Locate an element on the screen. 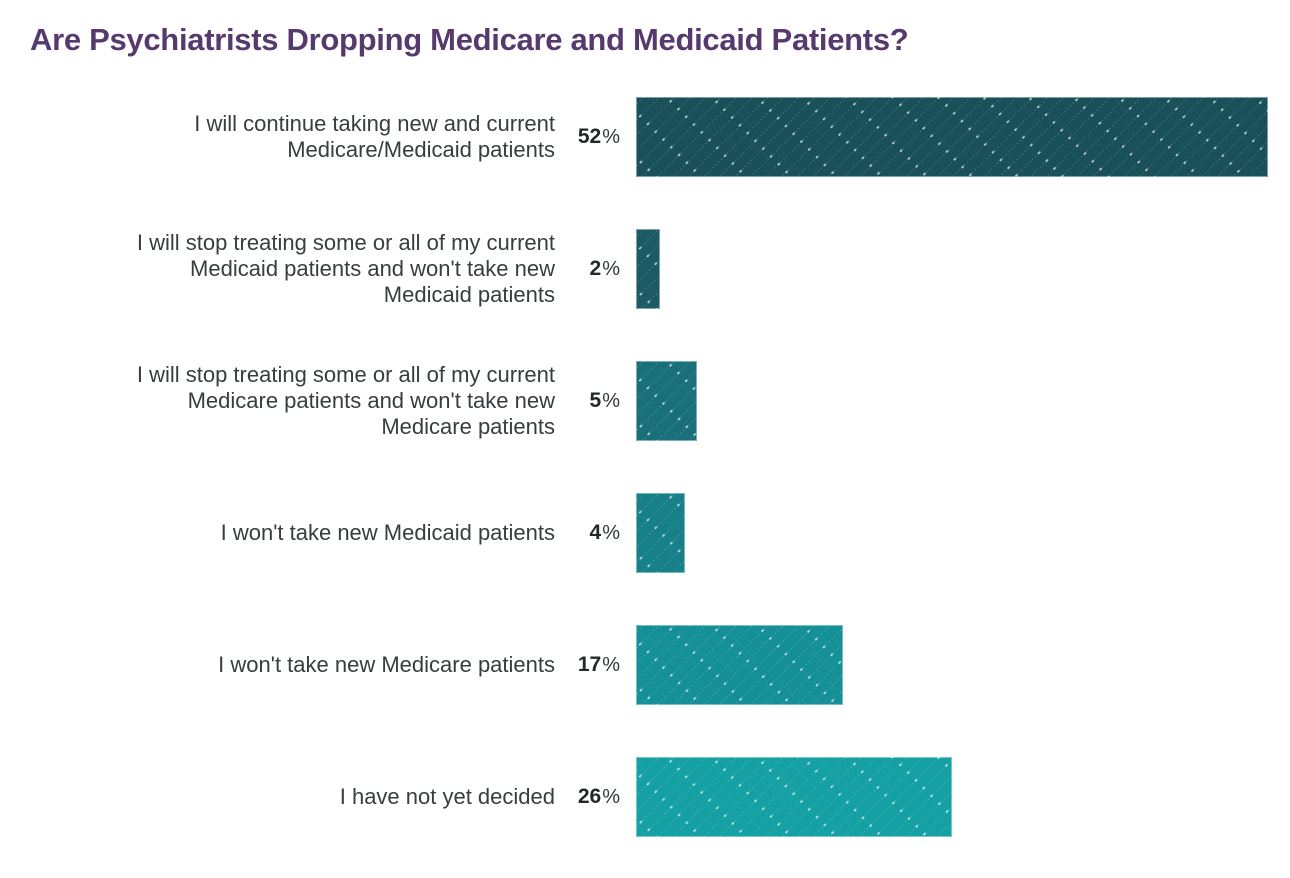 This screenshot has width=1290, height=878. value-label: 26% is located at coordinates (587, 797).